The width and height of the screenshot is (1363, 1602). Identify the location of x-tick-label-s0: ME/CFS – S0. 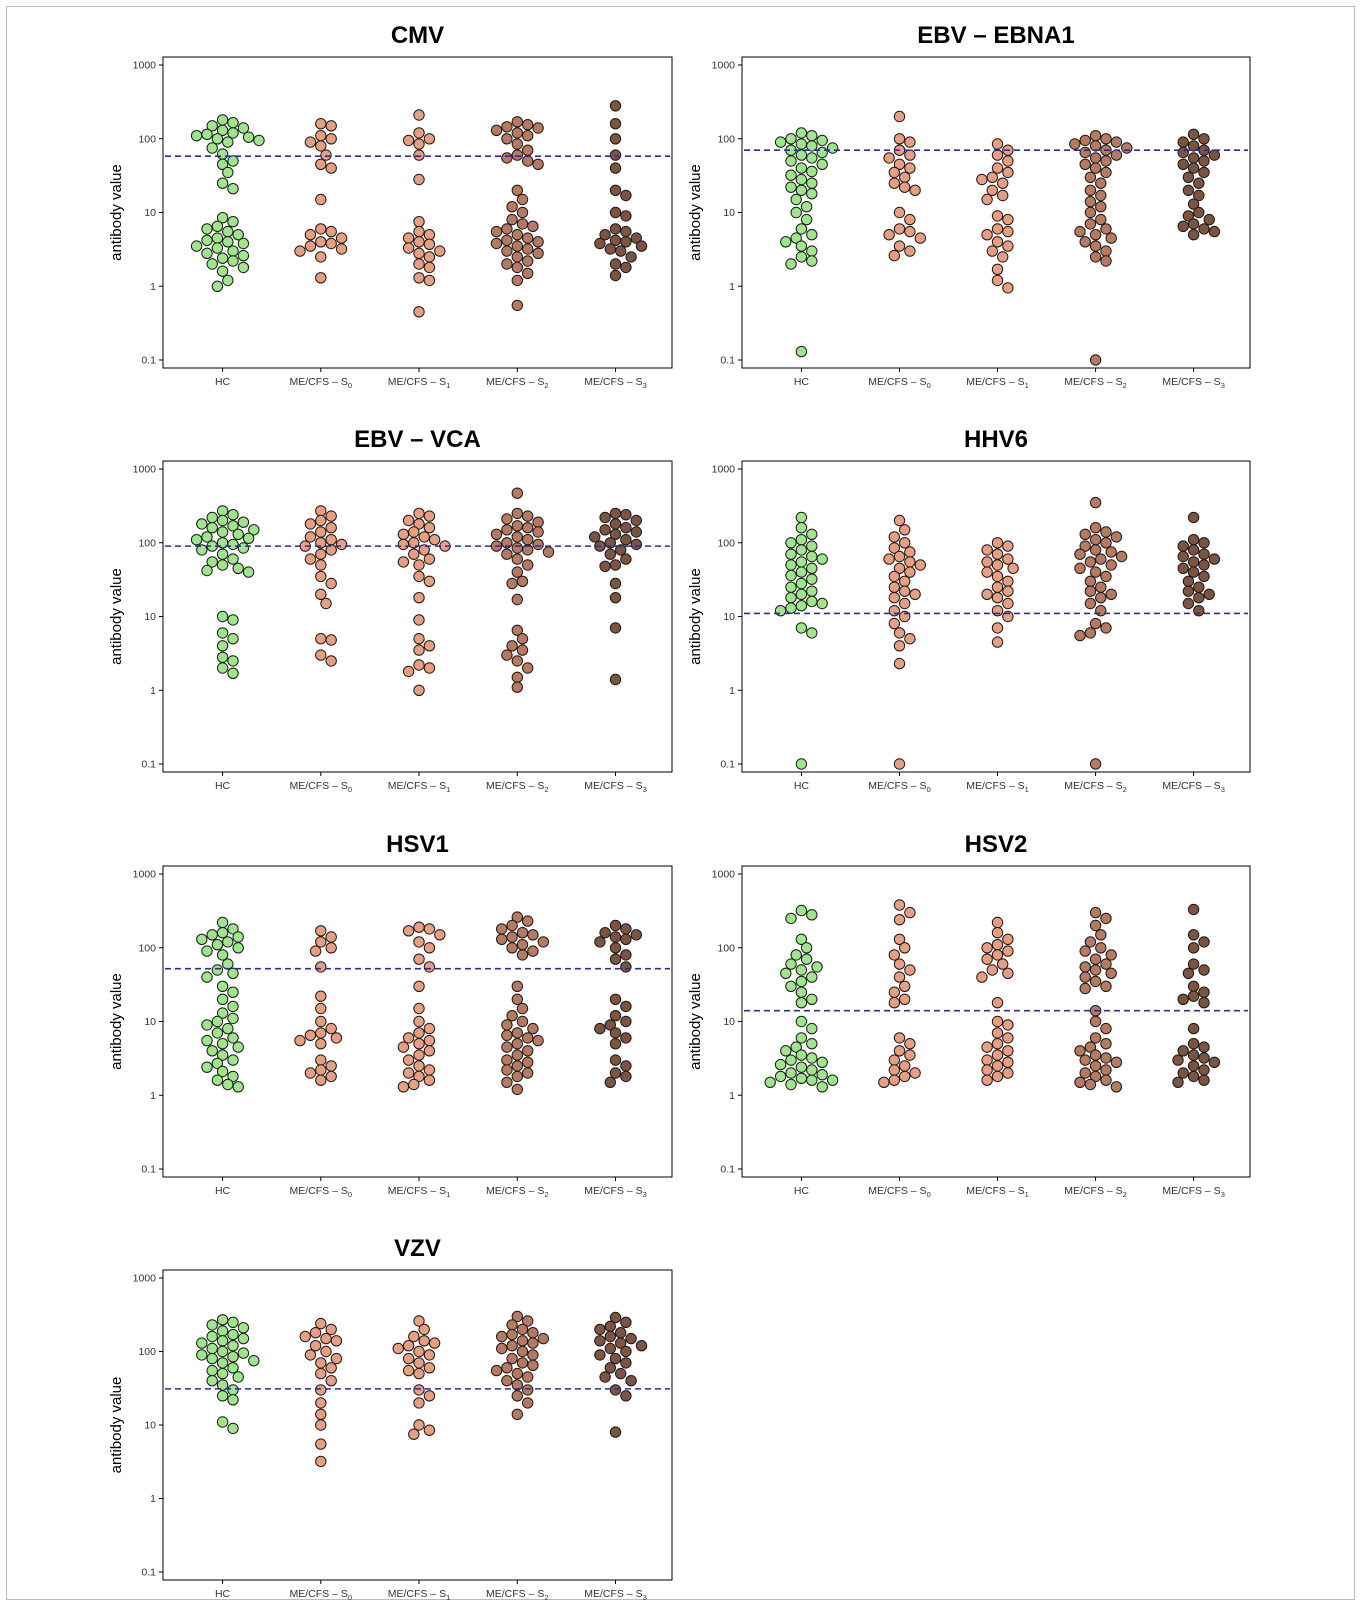
(899, 1192).